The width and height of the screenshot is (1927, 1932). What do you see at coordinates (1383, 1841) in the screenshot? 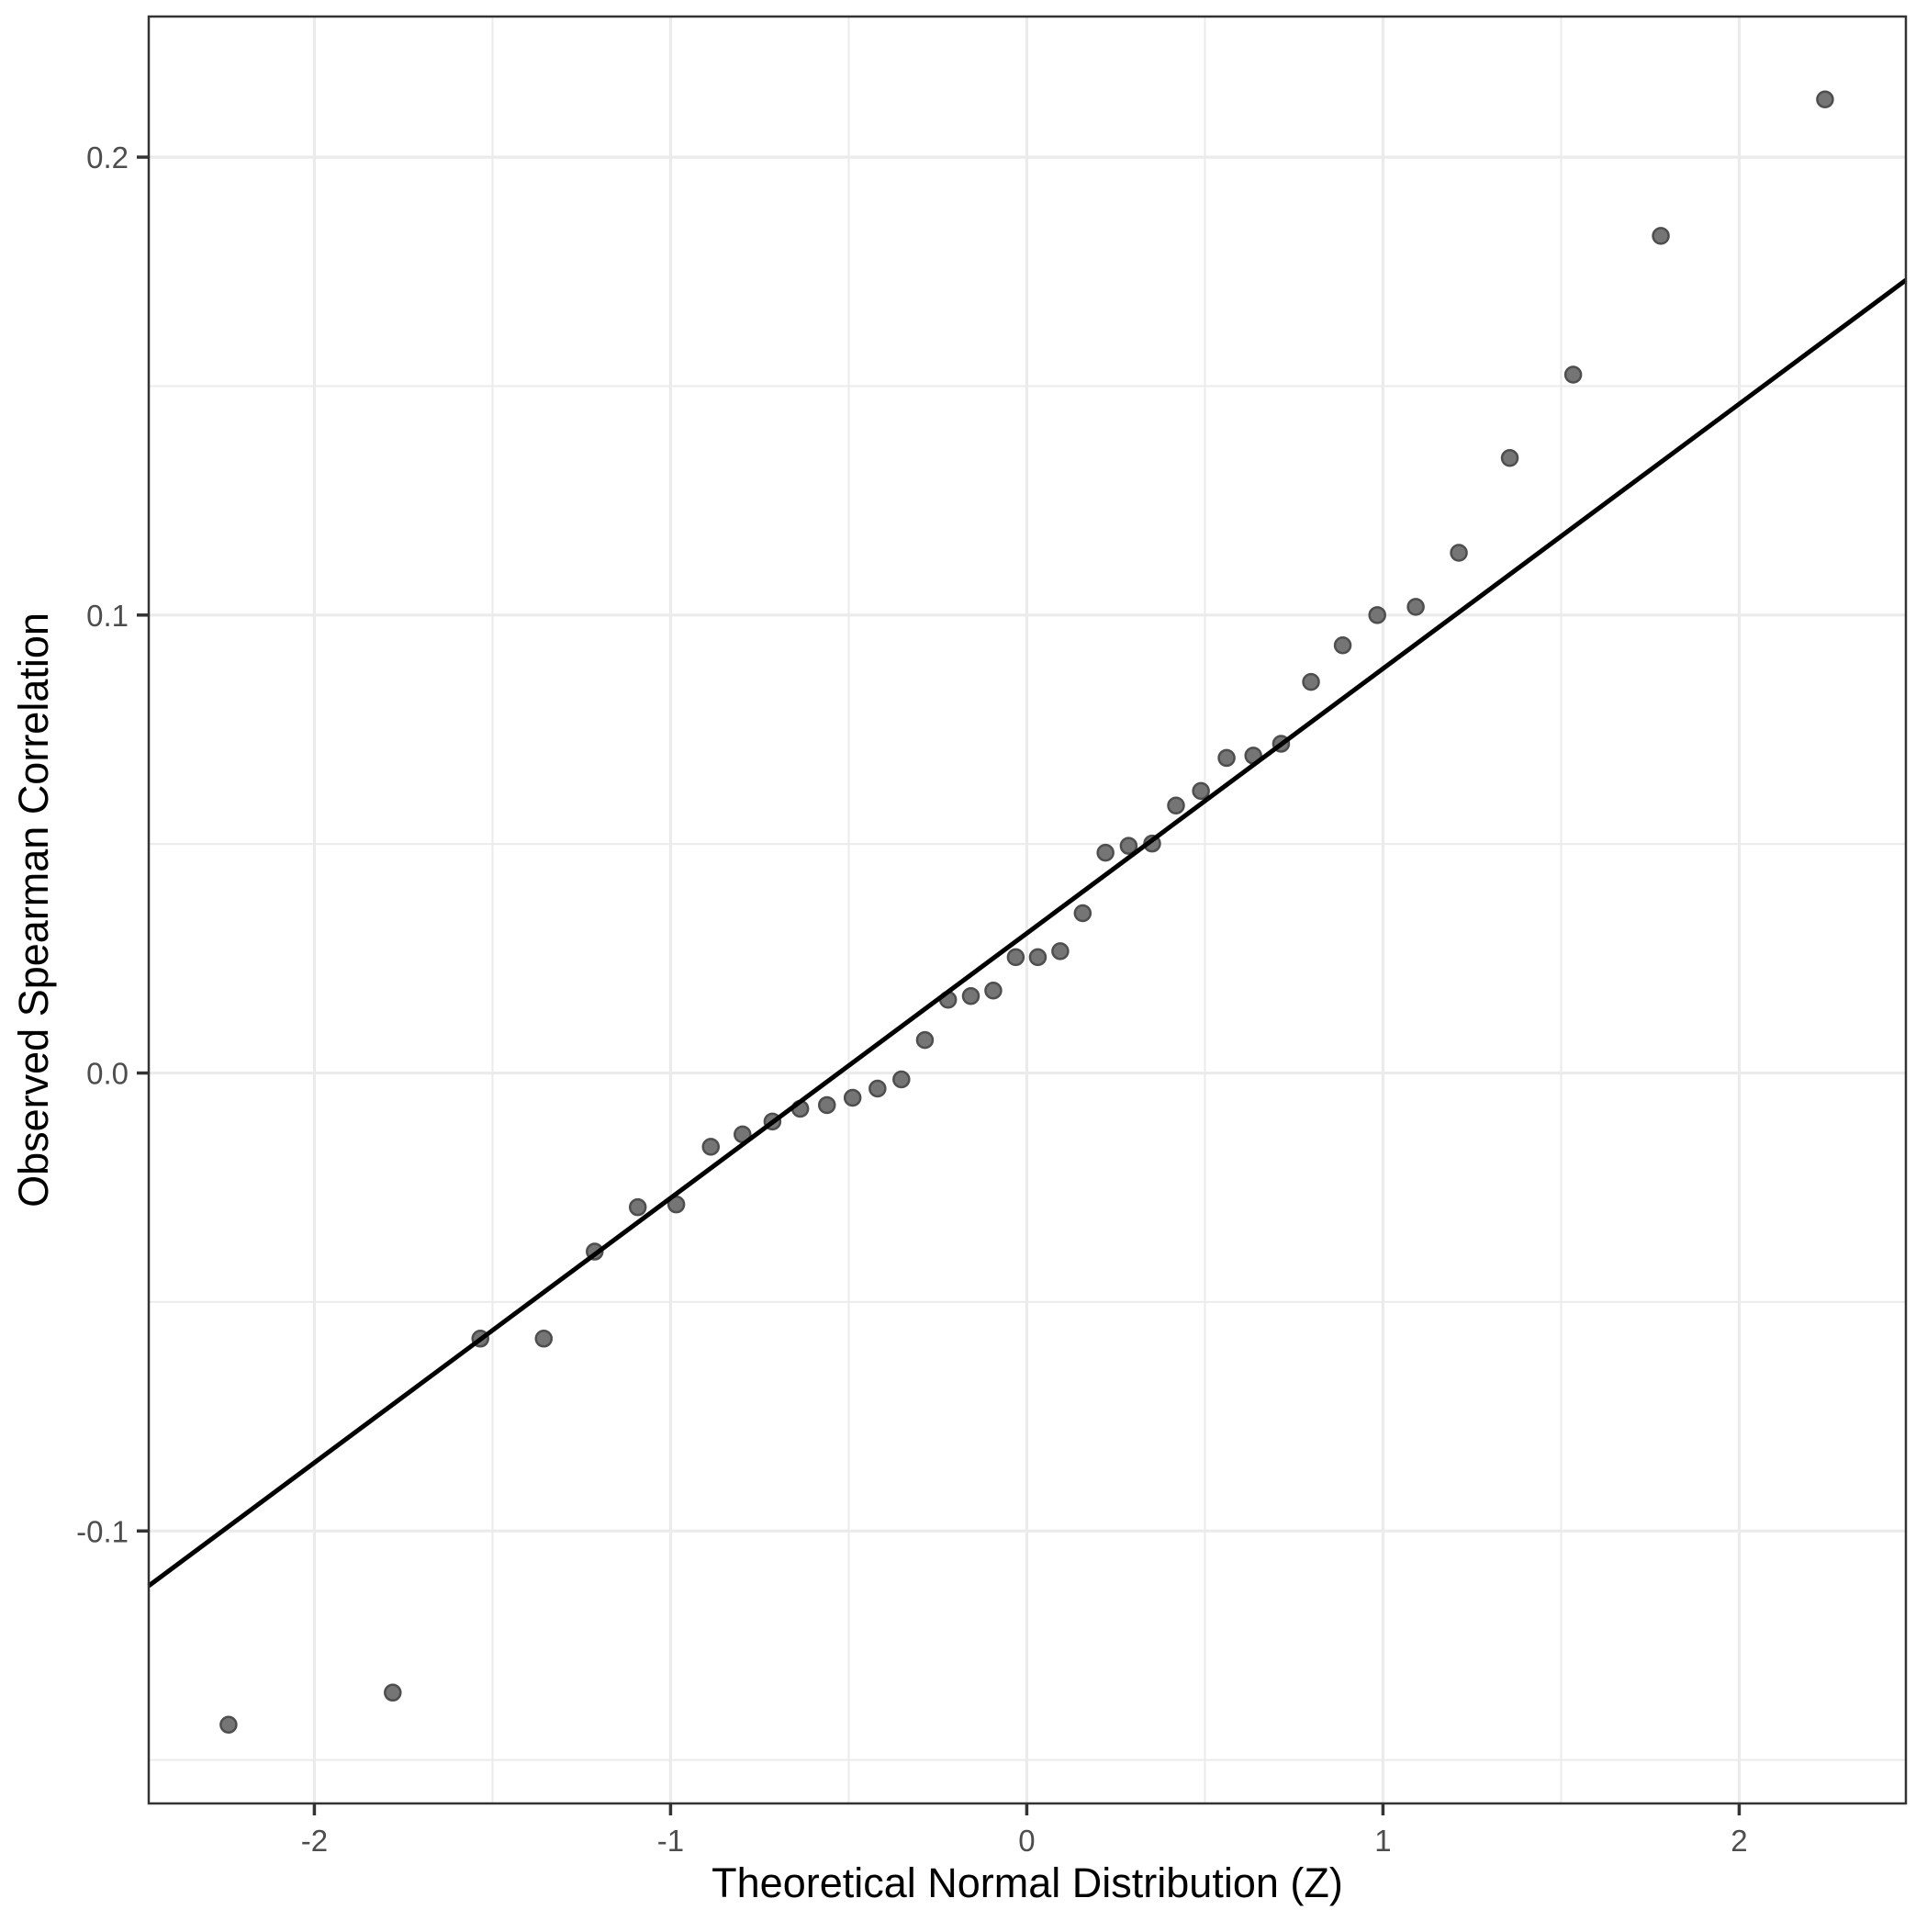
I see `x-tick-label: 1` at bounding box center [1383, 1841].